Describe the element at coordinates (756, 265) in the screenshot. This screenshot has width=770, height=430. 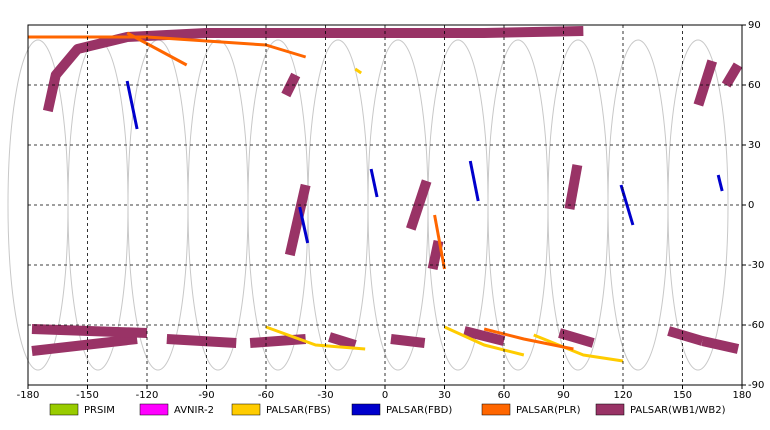
I see `y-tick-label: -30` at that location.